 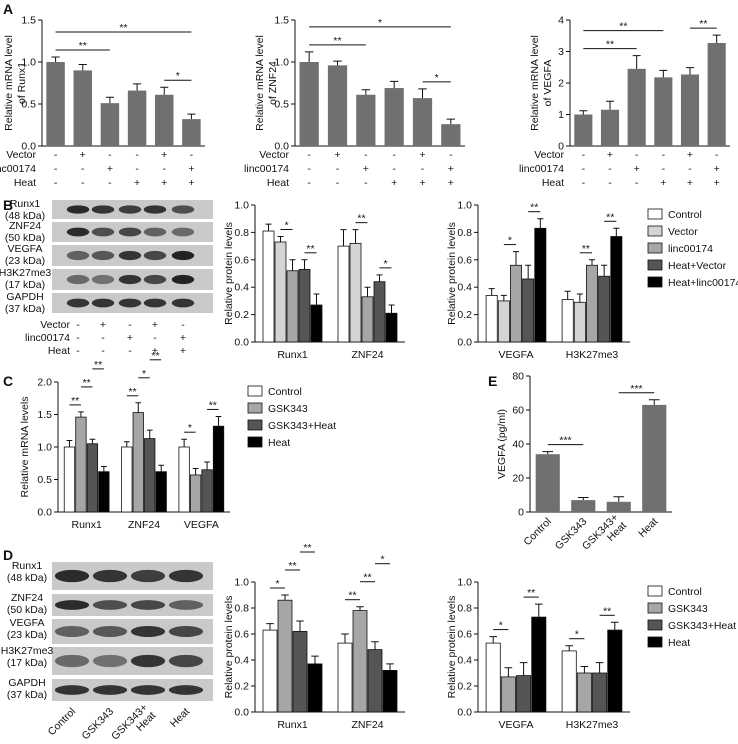 What do you see at coordinates (27, 610) in the screenshot?
I see `blot-label: (50 kDa)` at bounding box center [27, 610].